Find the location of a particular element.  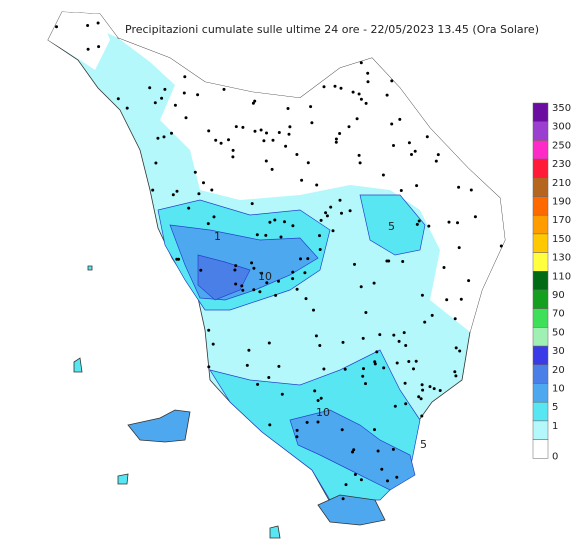

legend-label: 30 is located at coordinates (558, 351).